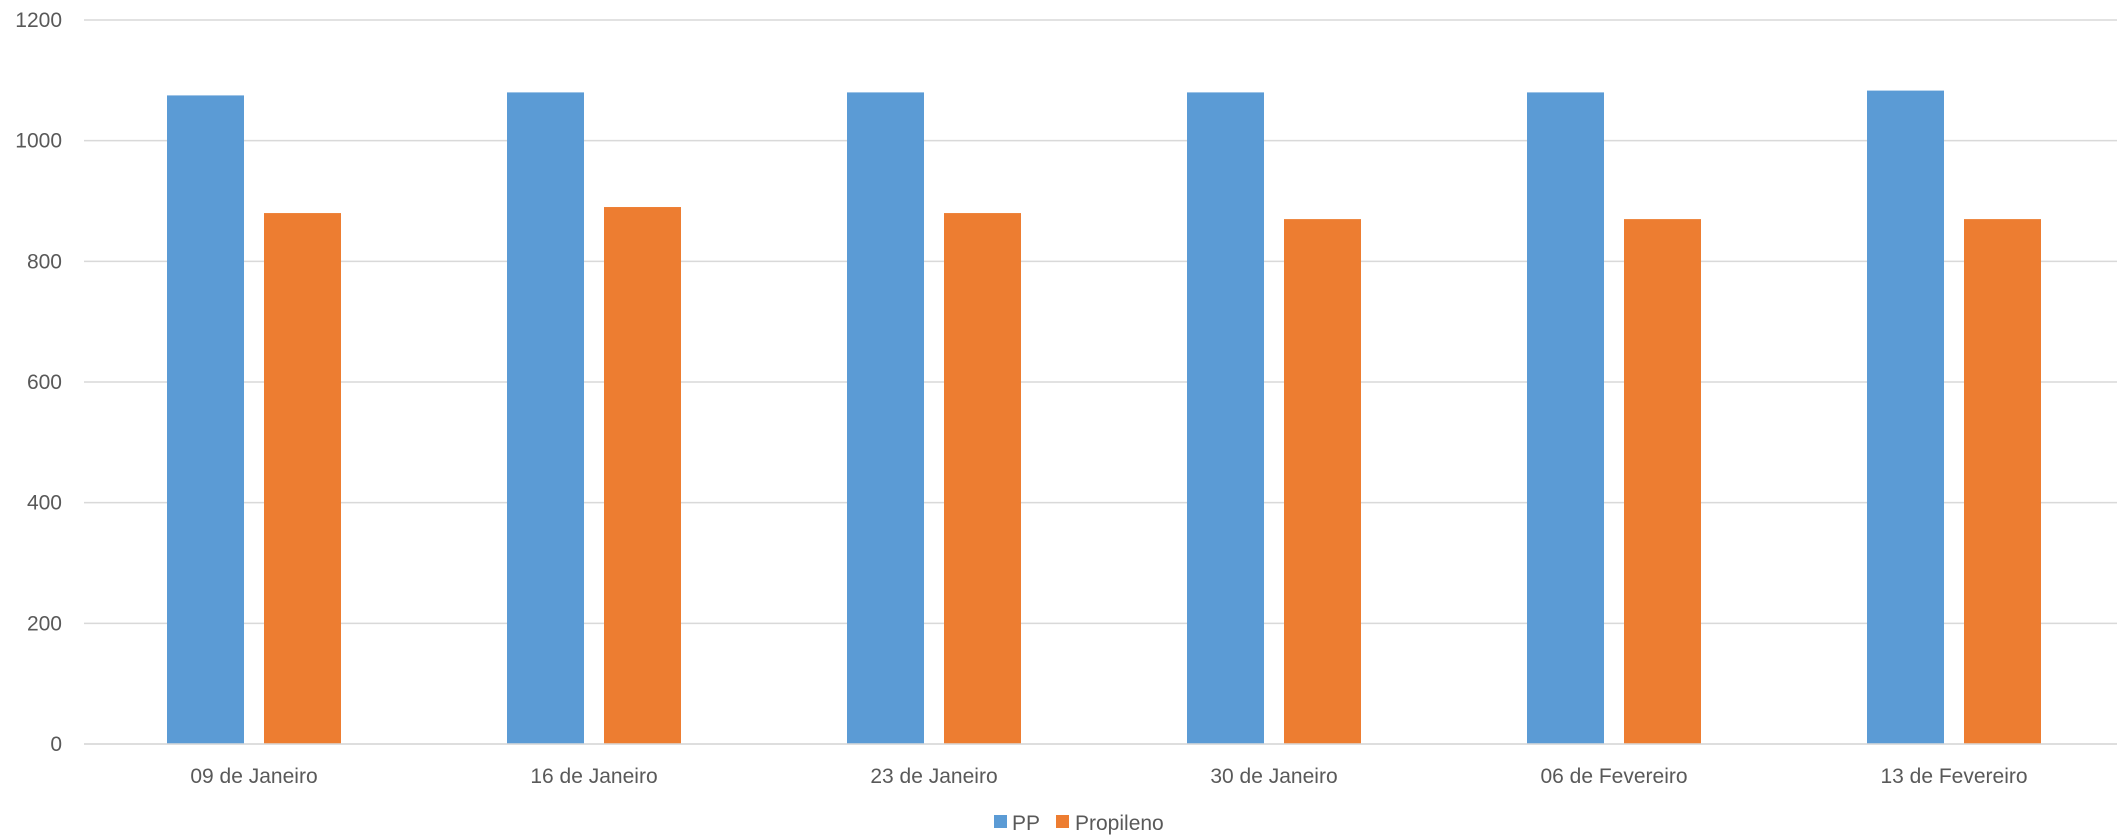 Image resolution: width=2117 pixels, height=840 pixels. What do you see at coordinates (1273, 776) in the screenshot?
I see `x-tick-label: 30 de Janeiro` at bounding box center [1273, 776].